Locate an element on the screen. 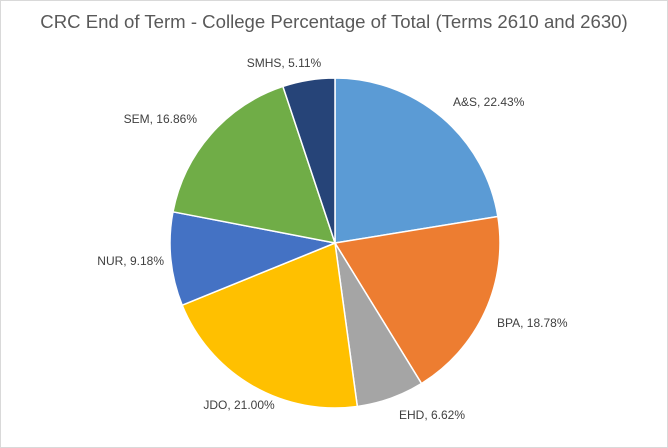 The width and height of the screenshot is (668, 448). pie-slice-smhs is located at coordinates (309, 160).